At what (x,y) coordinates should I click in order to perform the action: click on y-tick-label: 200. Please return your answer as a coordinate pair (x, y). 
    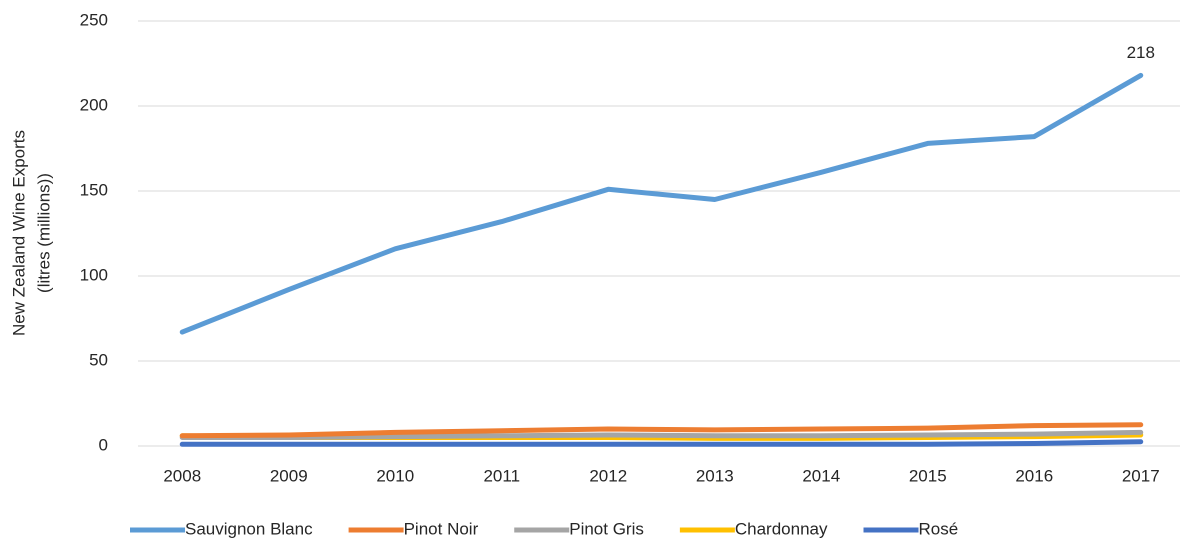
    Looking at the image, I should click on (94, 104).